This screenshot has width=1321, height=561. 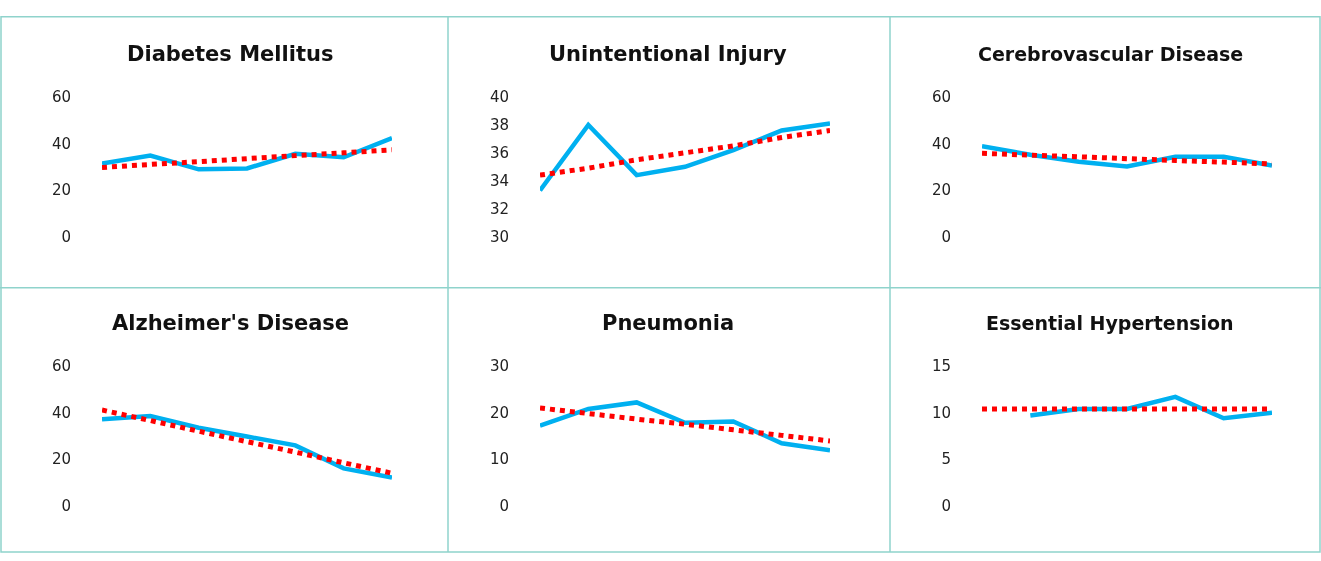 What do you see at coordinates (668, 323) in the screenshot?
I see `chart-title: Pneumonia` at bounding box center [668, 323].